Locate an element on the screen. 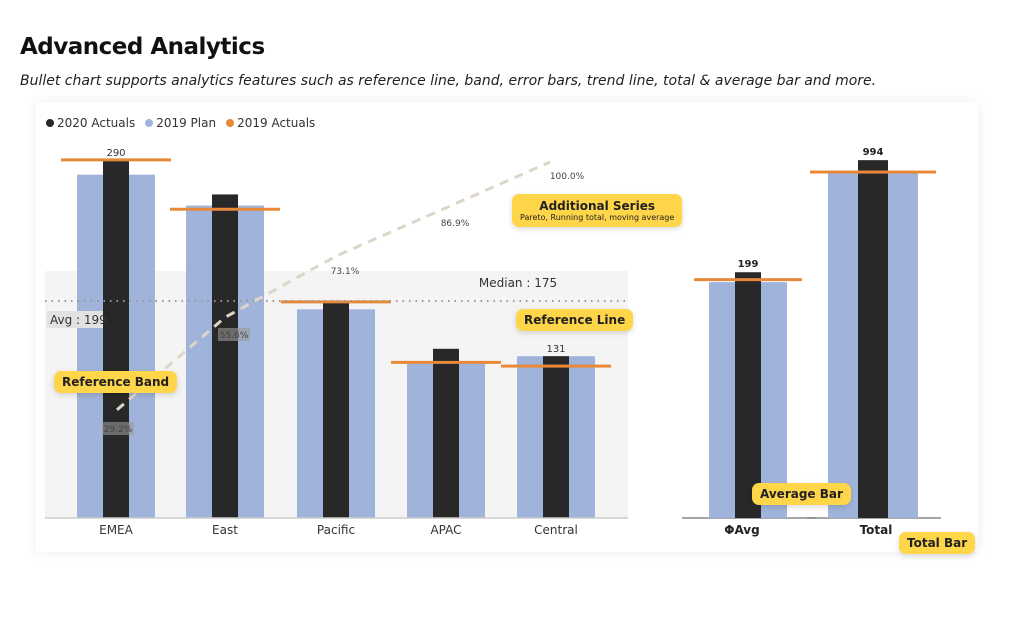  pareto-label: 55.6% is located at coordinates (234, 336).